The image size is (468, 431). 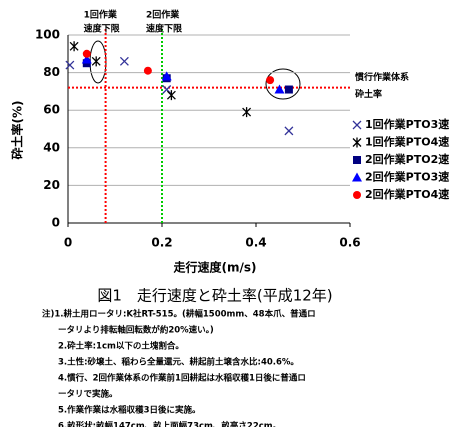 What do you see at coordinates (163, 15) in the screenshot?
I see `reference-label: 2回作業` at bounding box center [163, 15].